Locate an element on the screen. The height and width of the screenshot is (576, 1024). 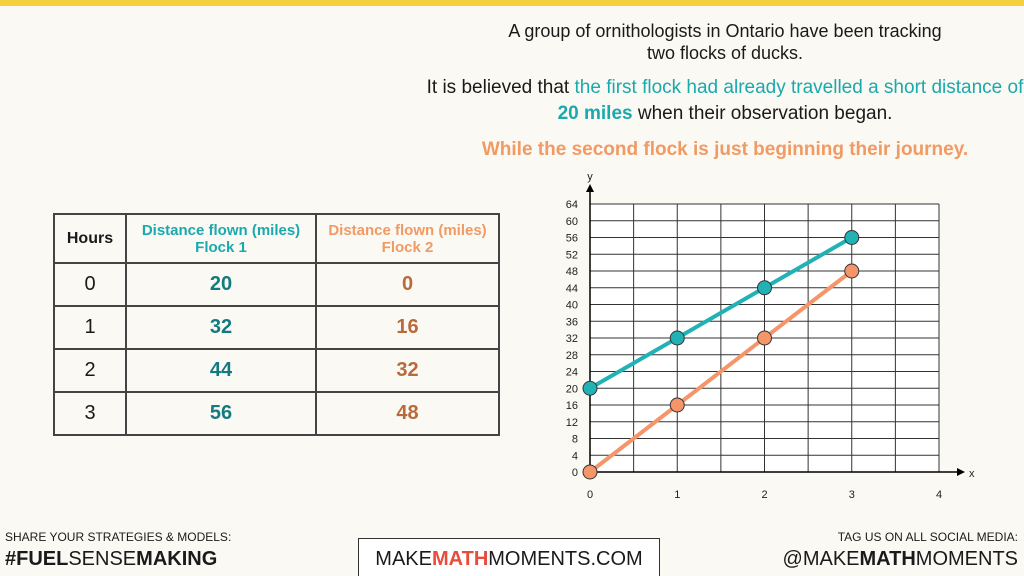
tag-part: # is located at coordinates (11, 559).